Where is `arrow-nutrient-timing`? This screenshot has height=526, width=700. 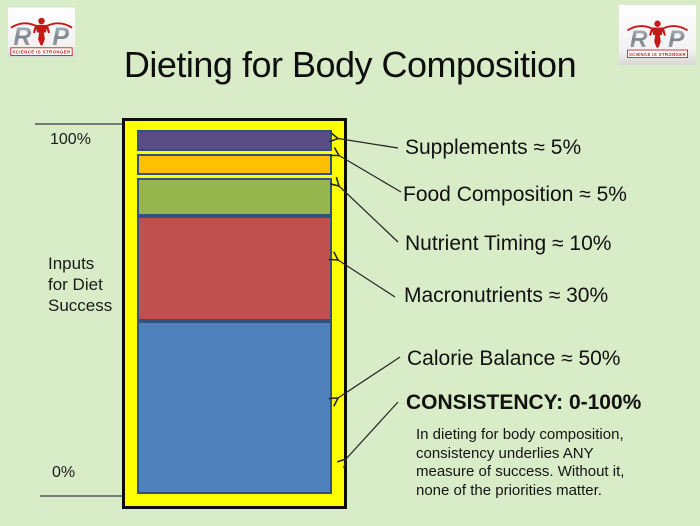 arrow-nutrient-timing is located at coordinates (364, 209).